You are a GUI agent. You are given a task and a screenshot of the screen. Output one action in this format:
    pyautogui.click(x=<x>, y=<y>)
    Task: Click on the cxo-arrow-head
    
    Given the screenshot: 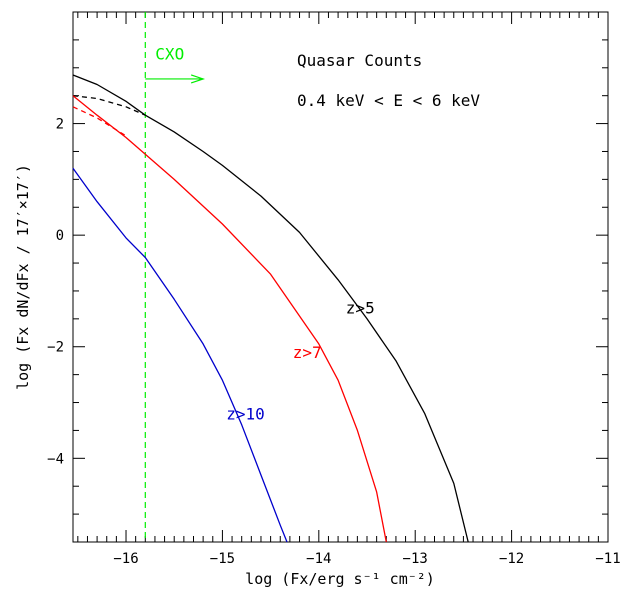 What is the action you would take?
    pyautogui.click(x=198, y=79)
    